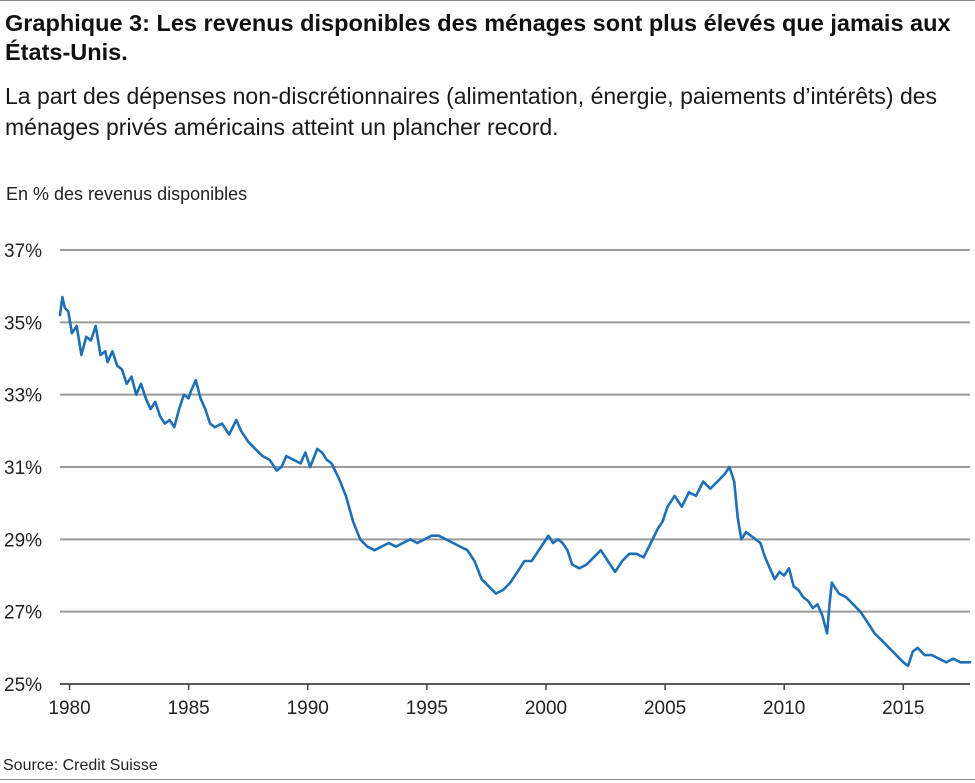  I want to click on x-tick-label-2005: 2005, so click(665, 708).